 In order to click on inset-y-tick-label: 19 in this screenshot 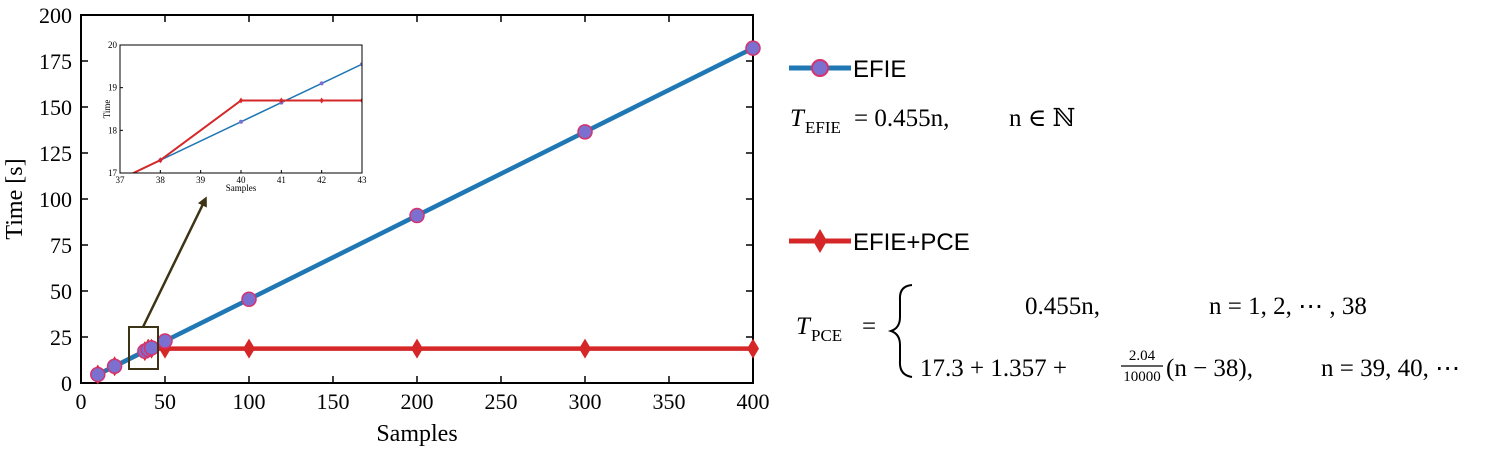, I will do `click(113, 88)`.